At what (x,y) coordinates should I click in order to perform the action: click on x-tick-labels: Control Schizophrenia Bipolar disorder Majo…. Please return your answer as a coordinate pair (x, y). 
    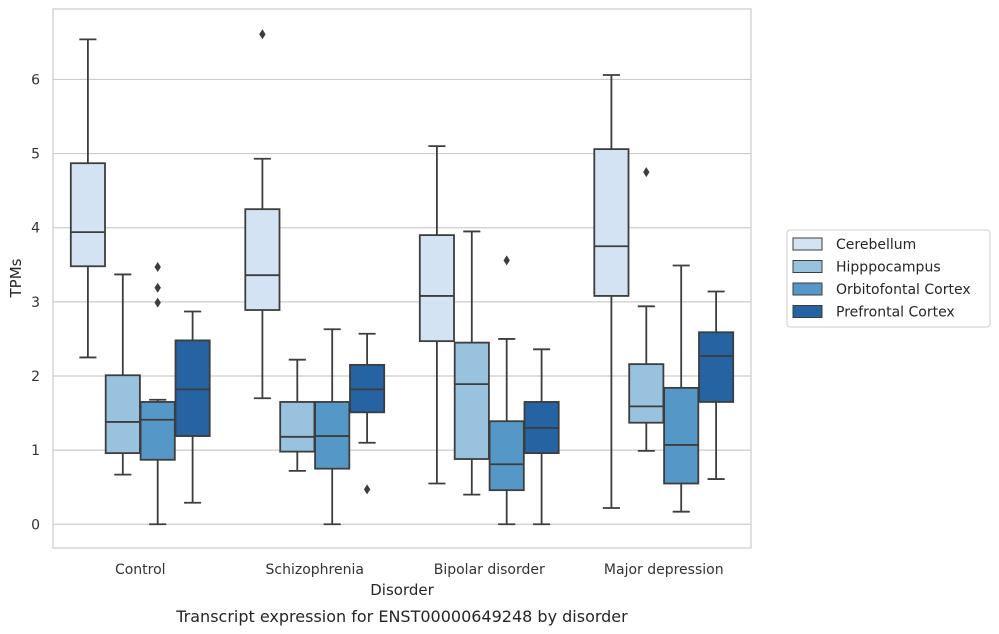
    Looking at the image, I should click on (419, 570).